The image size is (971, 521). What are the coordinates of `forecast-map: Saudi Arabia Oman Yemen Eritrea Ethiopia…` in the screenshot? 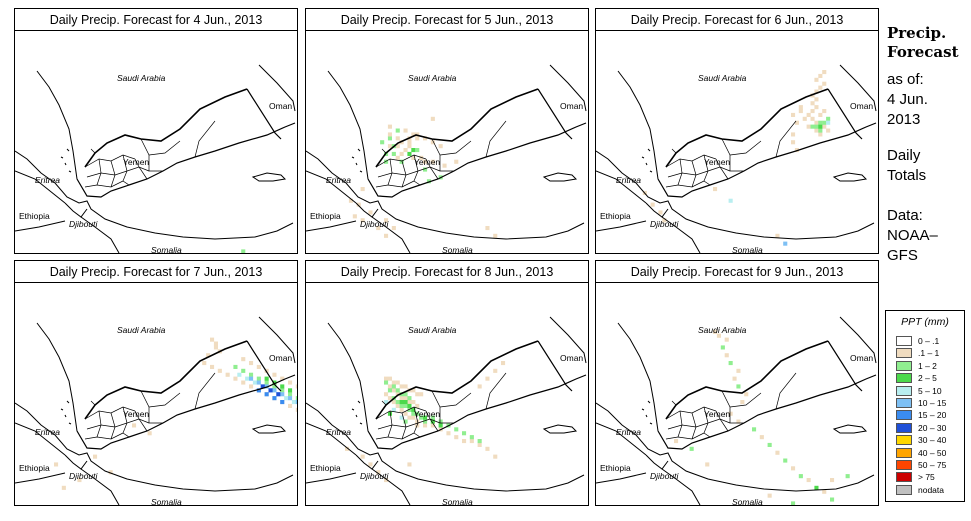 It's located at (447, 142).